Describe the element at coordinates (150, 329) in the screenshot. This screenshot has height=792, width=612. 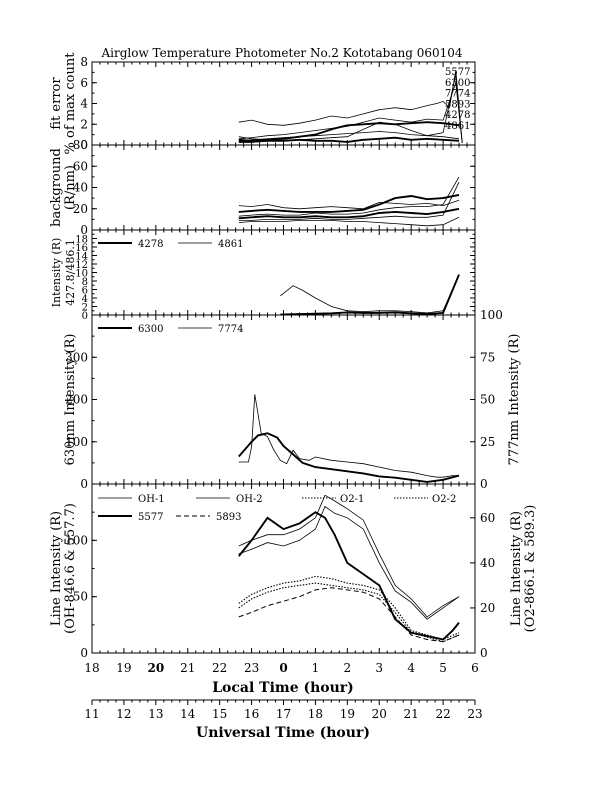
I see `legend-label-6300: 6300` at that location.